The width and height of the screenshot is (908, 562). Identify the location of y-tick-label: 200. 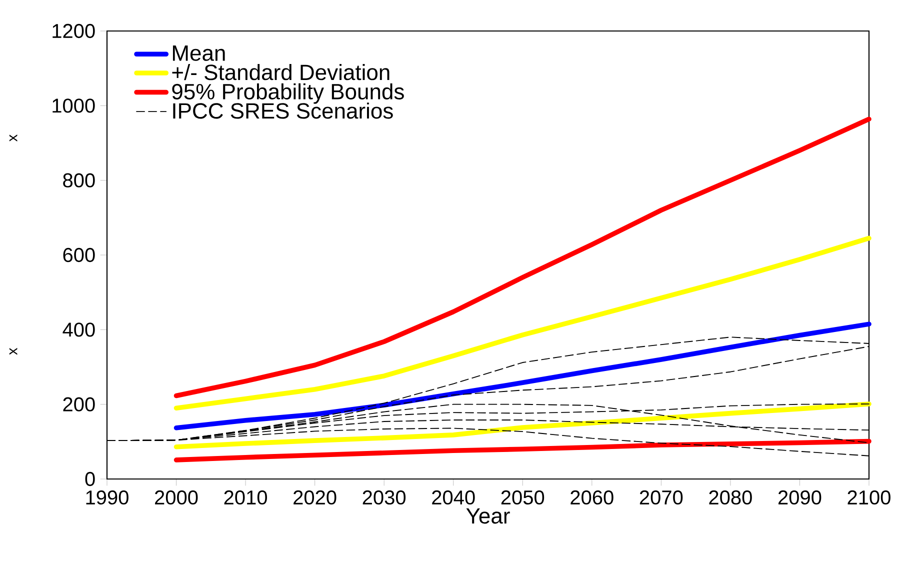
(79, 404).